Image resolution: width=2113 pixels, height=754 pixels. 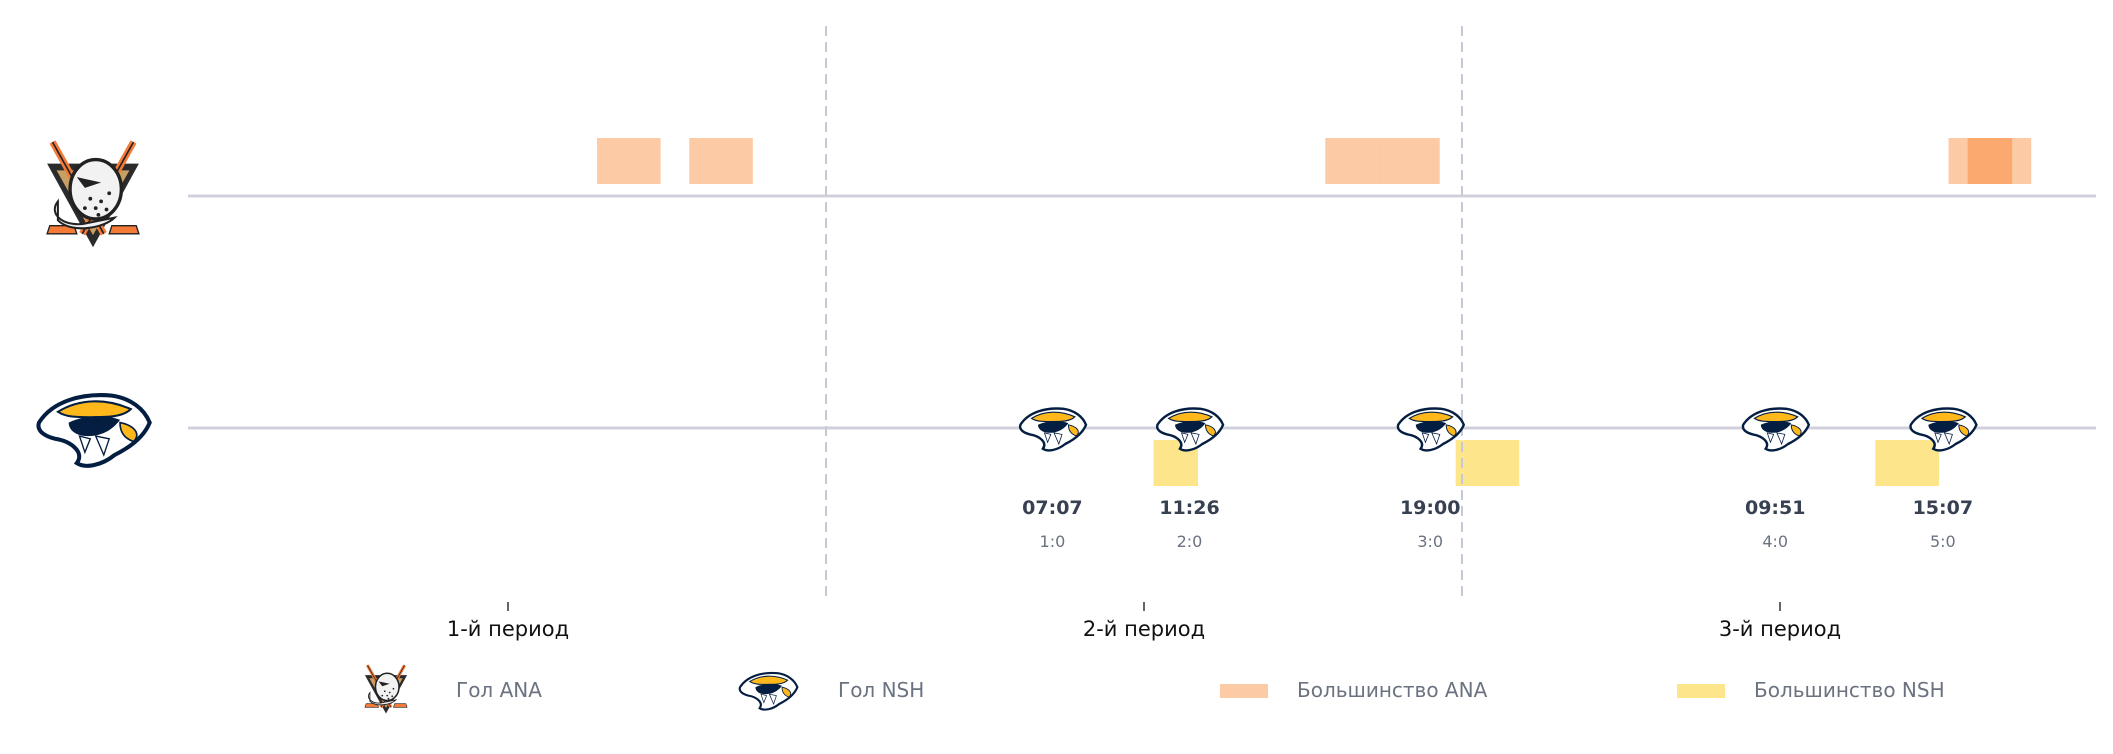 I want to click on goal-time-label: 07:07, so click(x=1052, y=508).